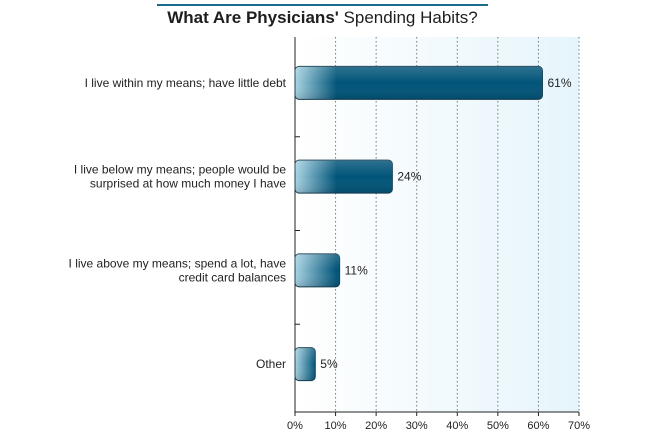  What do you see at coordinates (538, 426) in the screenshot?
I see `x-tick-label: 60%` at bounding box center [538, 426].